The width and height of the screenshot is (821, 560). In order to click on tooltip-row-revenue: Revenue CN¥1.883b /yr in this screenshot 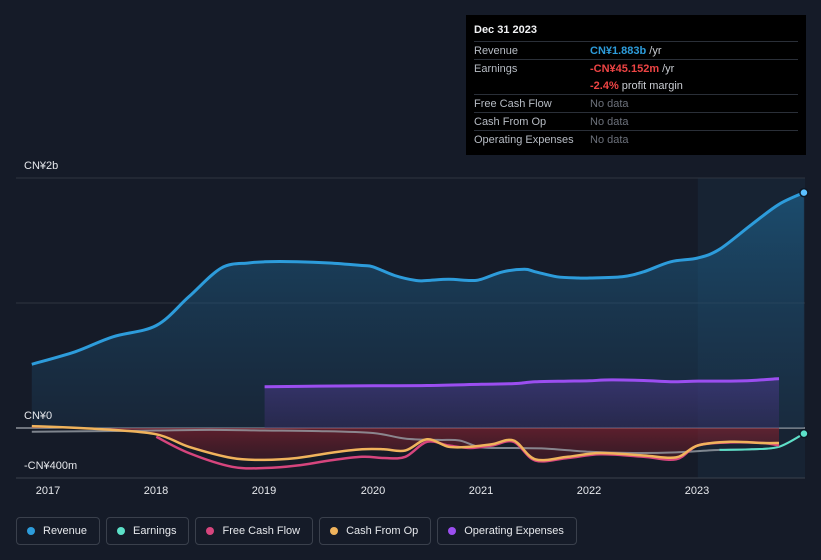, I will do `click(636, 50)`.